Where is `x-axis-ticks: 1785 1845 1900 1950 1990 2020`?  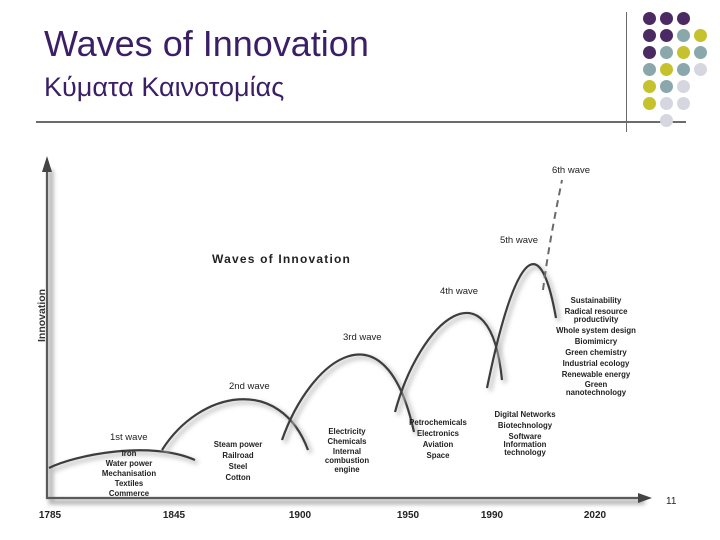 x-axis-ticks: 1785 1845 1900 1950 1990 2020 is located at coordinates (323, 515).